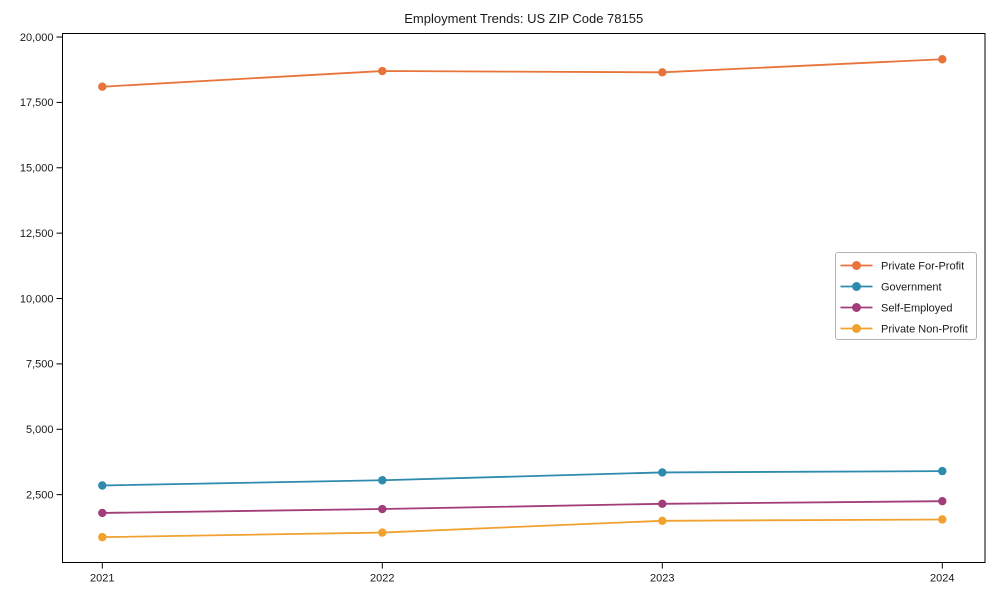  Describe the element at coordinates (40, 430) in the screenshot. I see `y-tick-label: 5,000` at that location.